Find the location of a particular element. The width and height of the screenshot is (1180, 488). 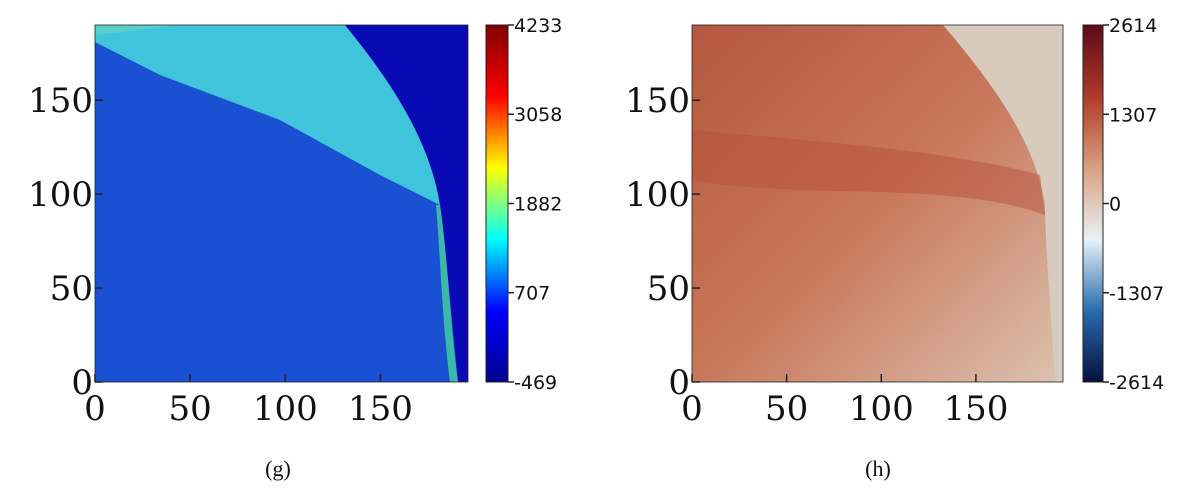

colorbar-tick-label: 4233 is located at coordinates (538, 26).